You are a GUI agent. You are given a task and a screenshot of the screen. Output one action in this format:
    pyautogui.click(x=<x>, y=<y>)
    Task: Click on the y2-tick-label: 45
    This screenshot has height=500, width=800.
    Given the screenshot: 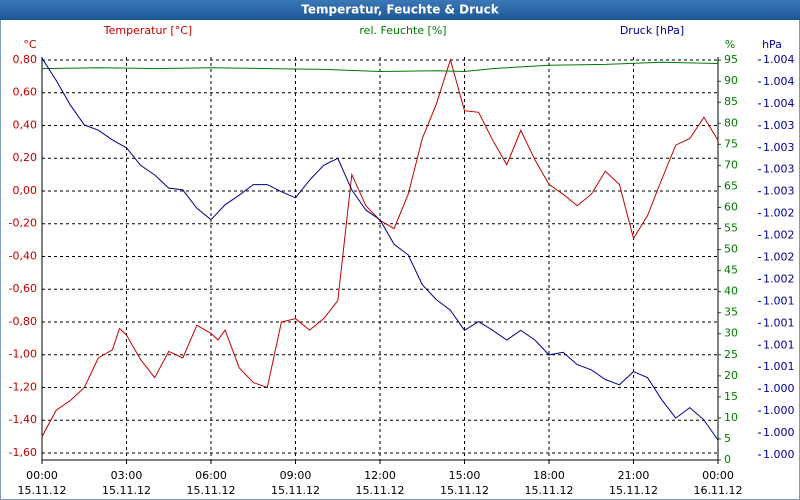 What is the action you would take?
    pyautogui.click(x=731, y=270)
    